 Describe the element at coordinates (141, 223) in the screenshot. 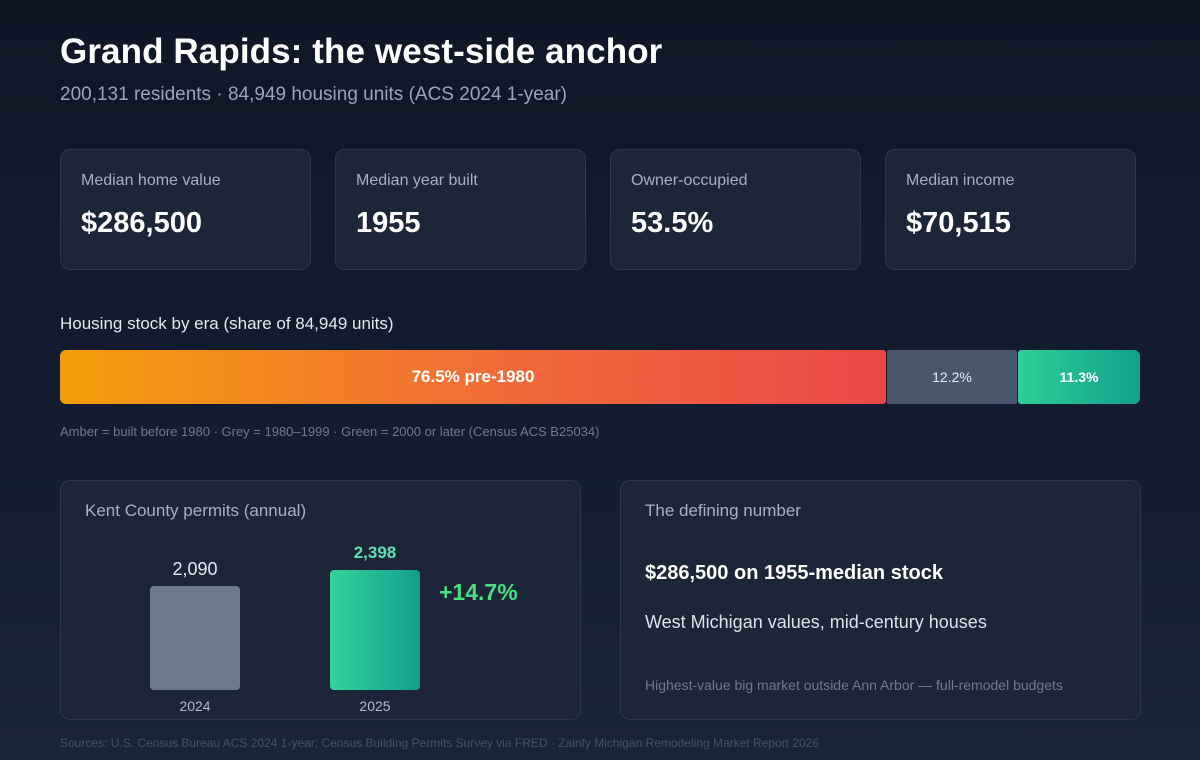

I see `kpi-value: $286,500` at that location.